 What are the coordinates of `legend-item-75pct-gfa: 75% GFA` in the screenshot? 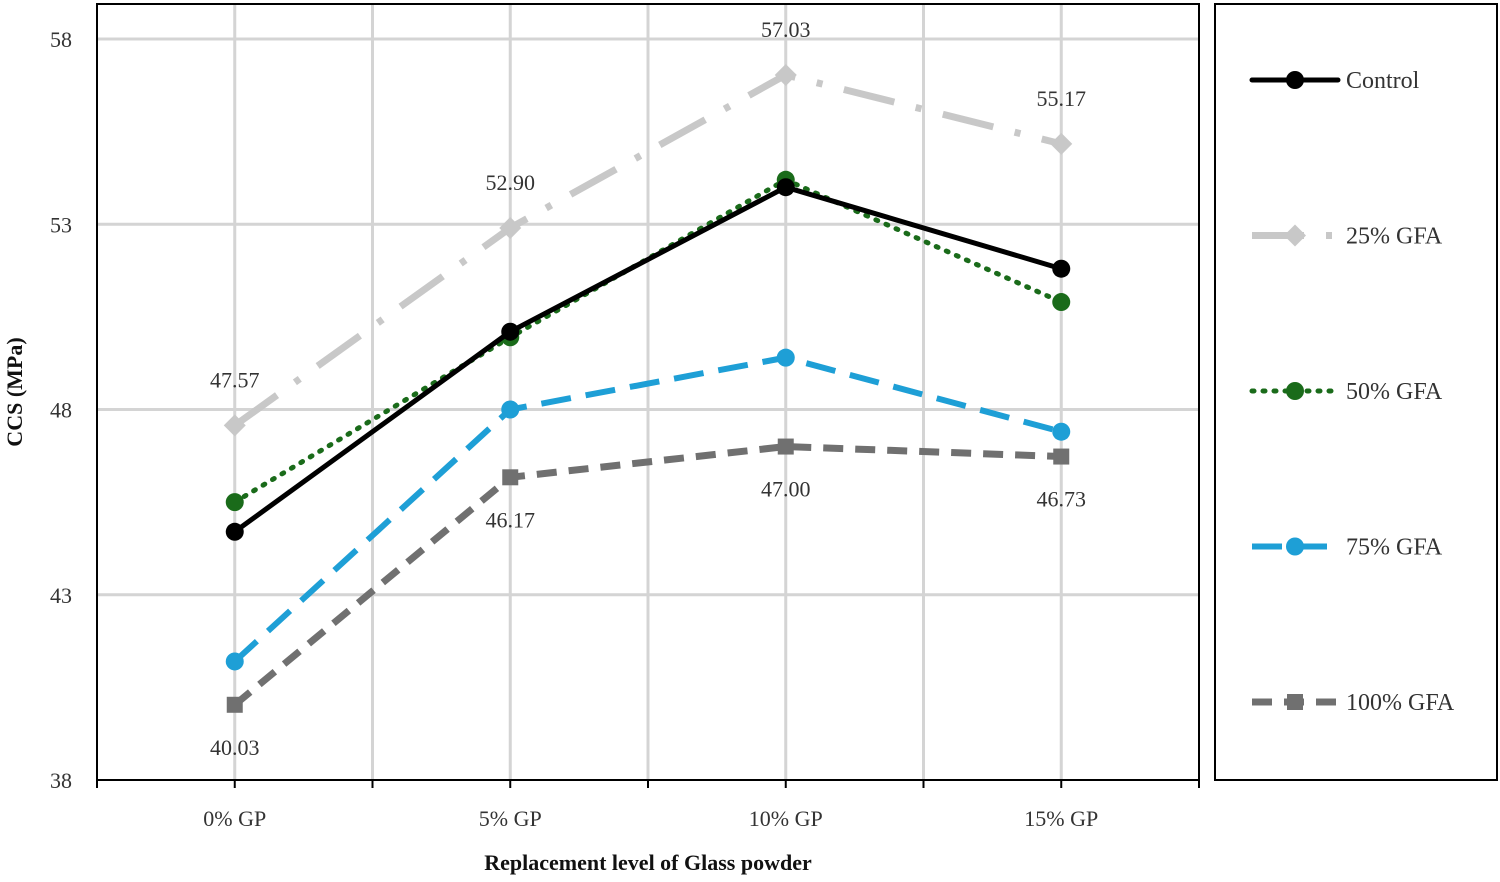 It's located at (1347, 548).